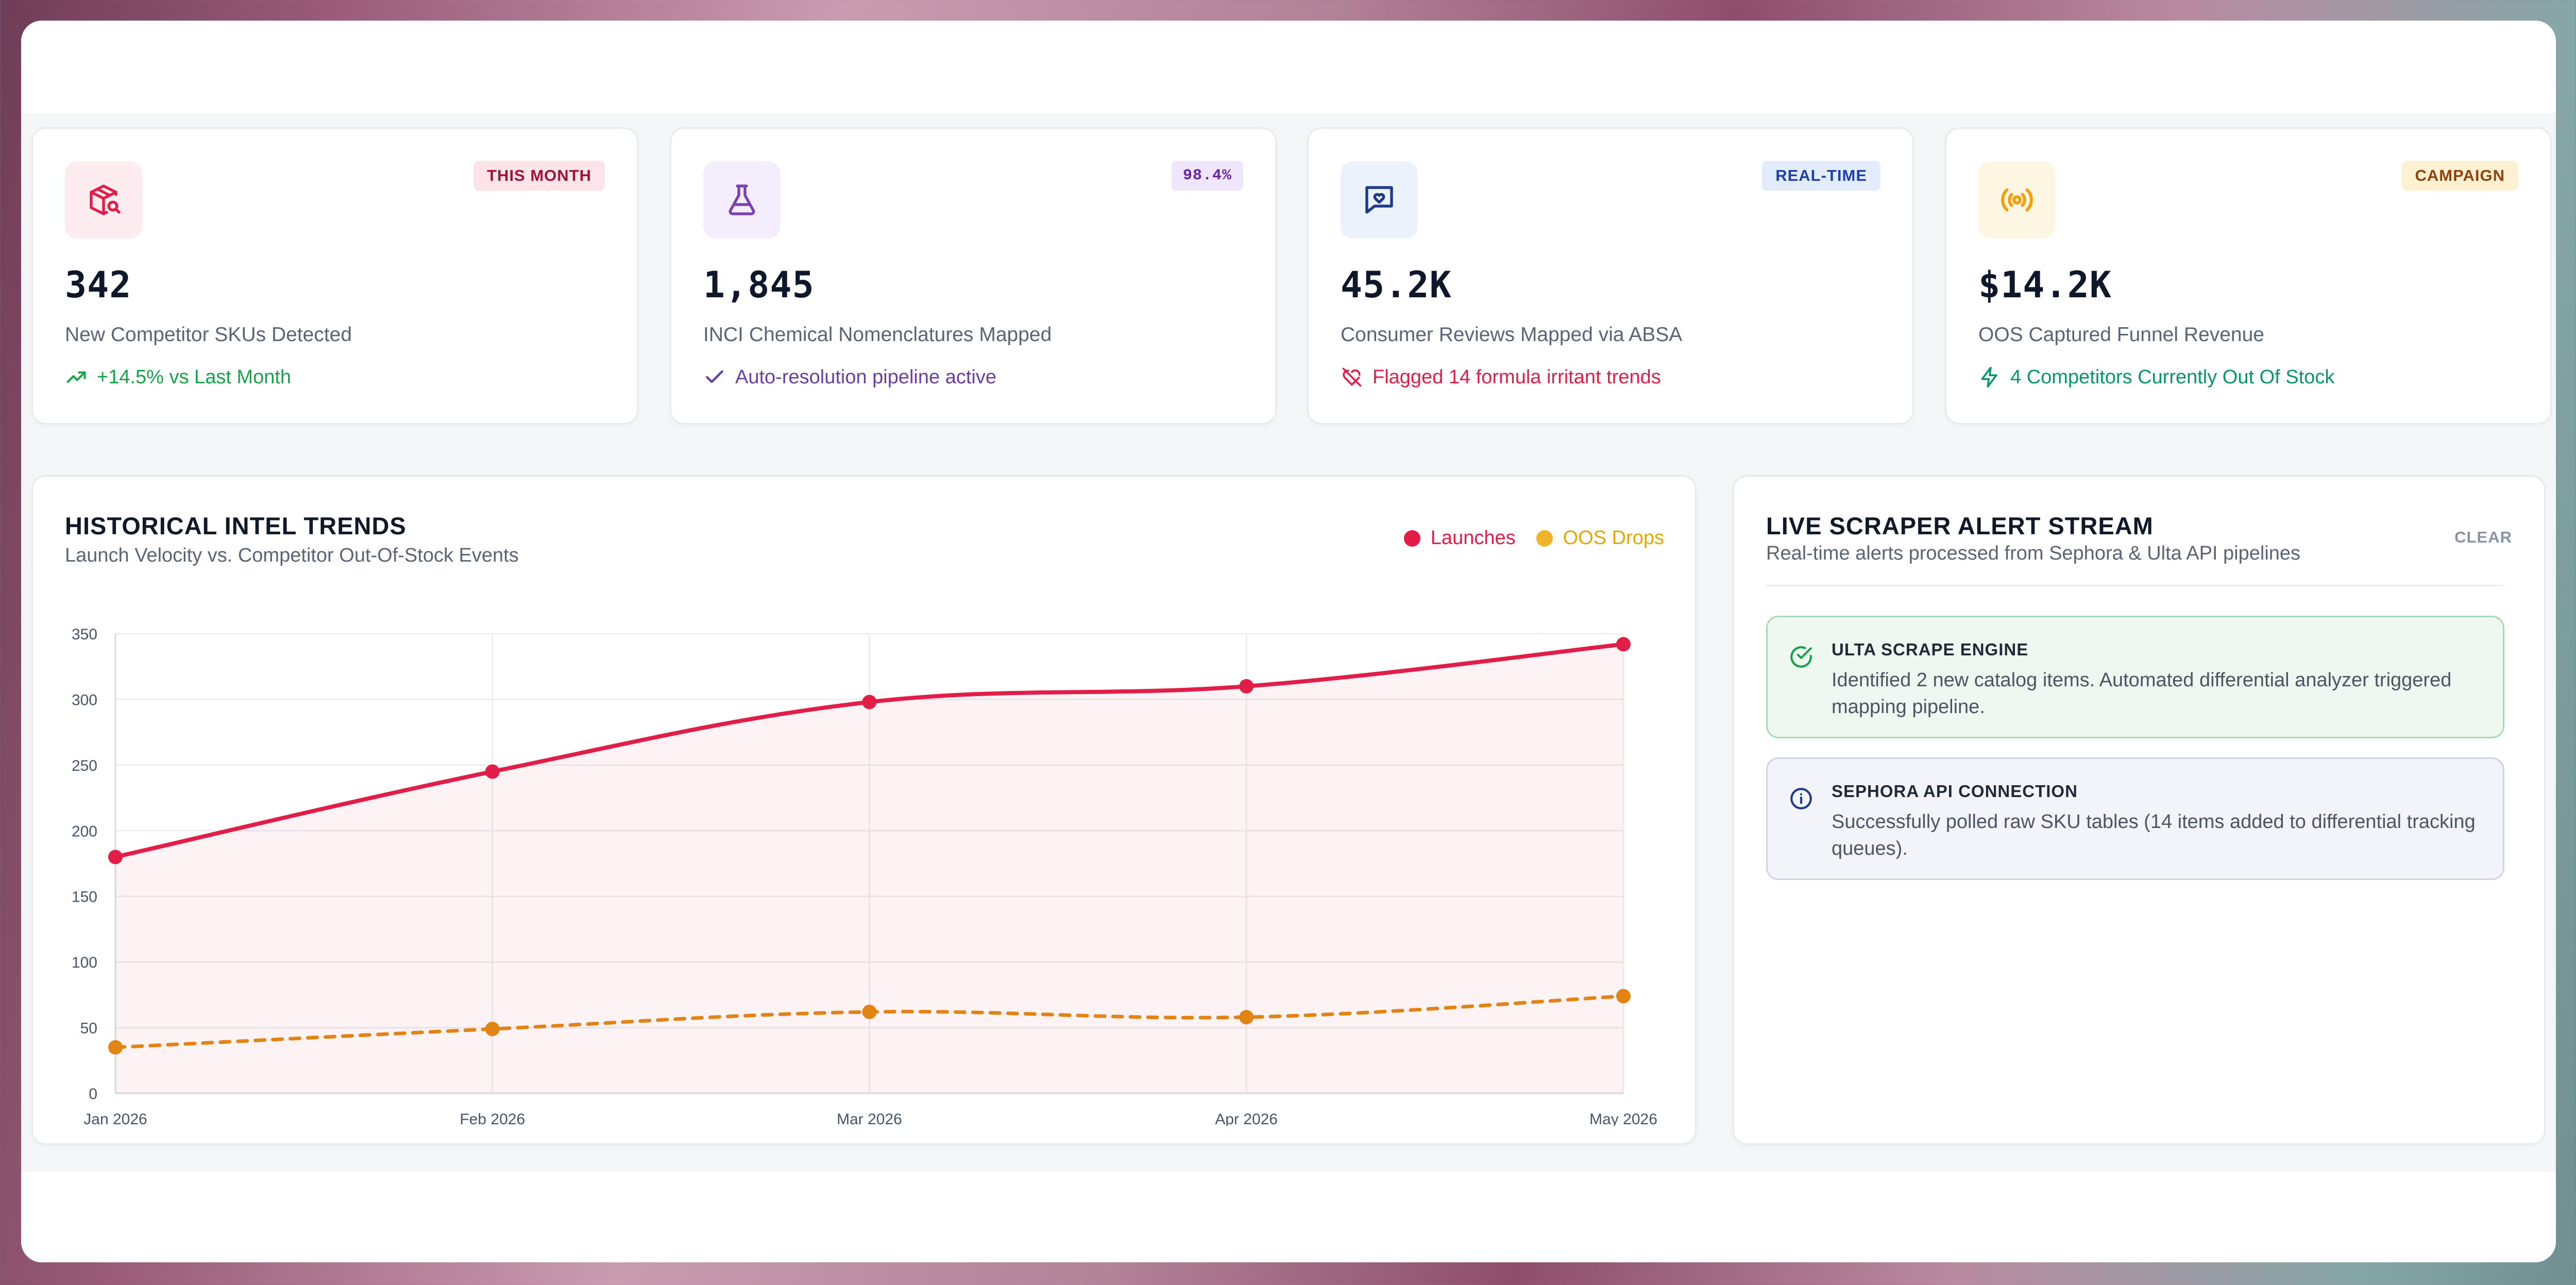  What do you see at coordinates (865, 377) in the screenshot?
I see `trend-text: Auto-resolution pipeline active` at bounding box center [865, 377].